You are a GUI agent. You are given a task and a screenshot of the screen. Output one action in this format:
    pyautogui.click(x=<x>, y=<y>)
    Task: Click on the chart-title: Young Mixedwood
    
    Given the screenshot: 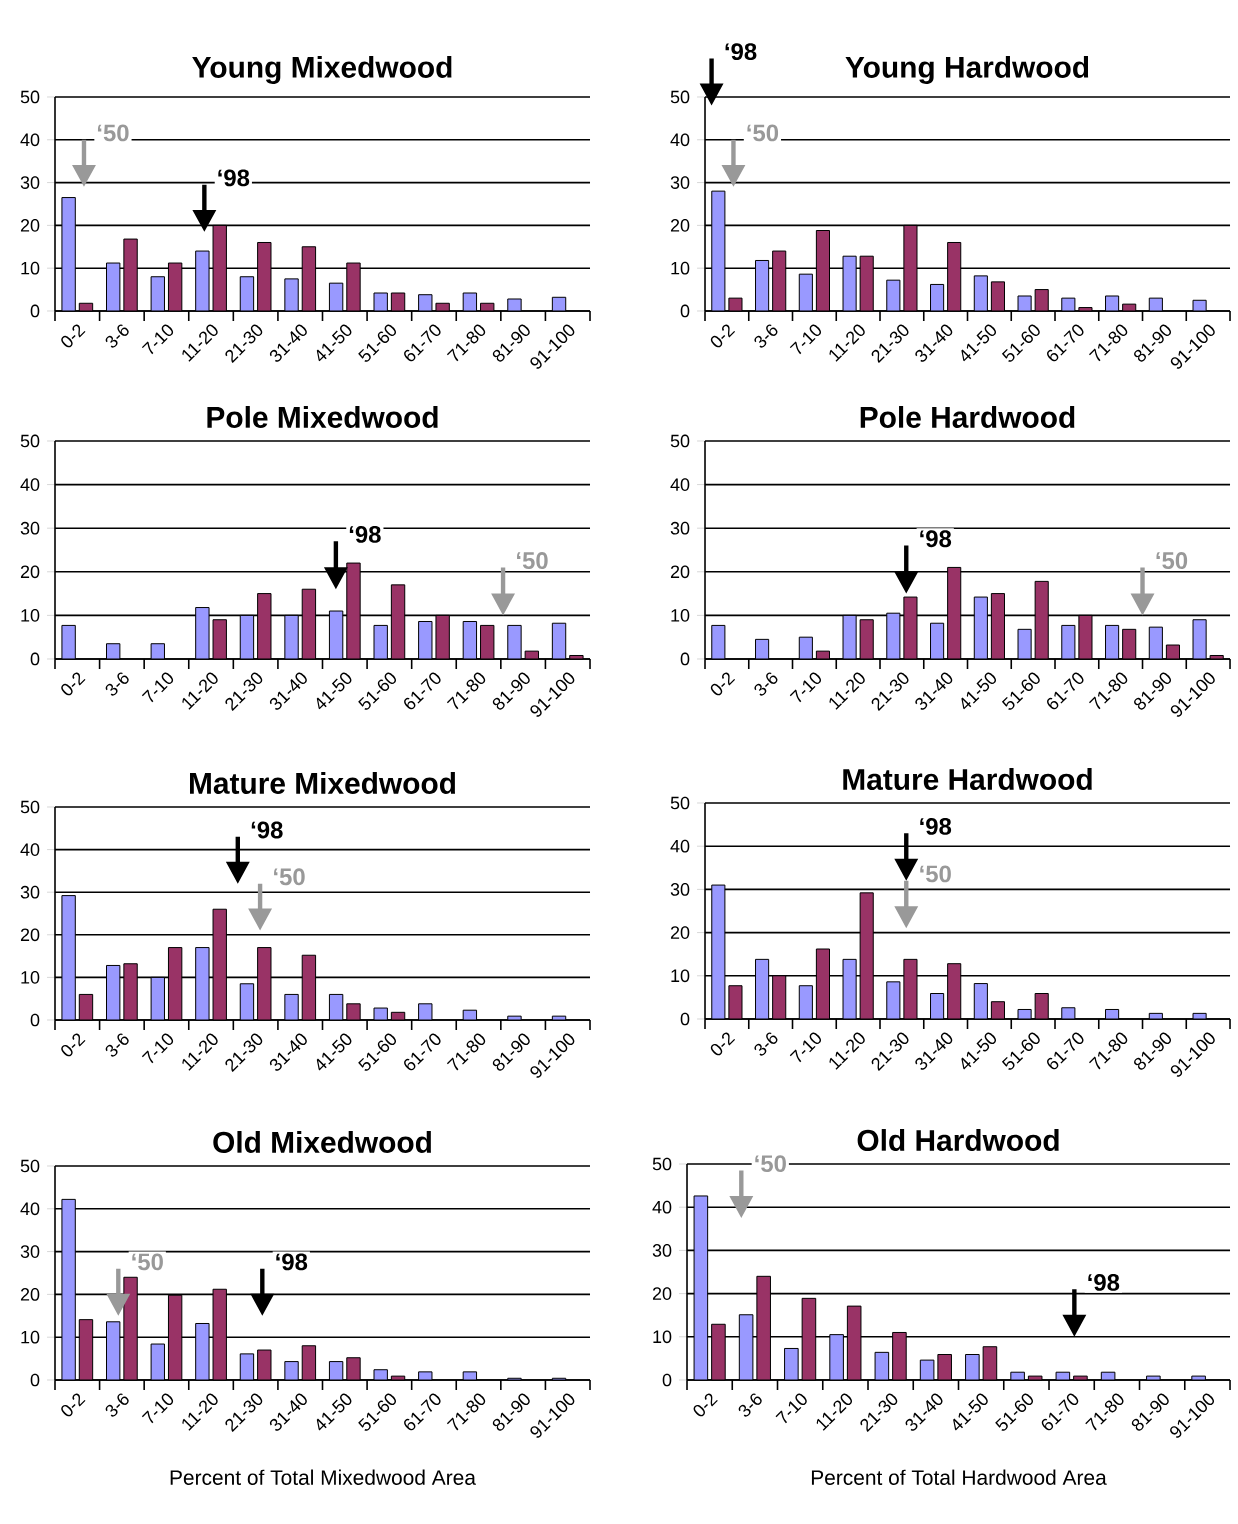 What is the action you would take?
    pyautogui.click(x=322, y=69)
    